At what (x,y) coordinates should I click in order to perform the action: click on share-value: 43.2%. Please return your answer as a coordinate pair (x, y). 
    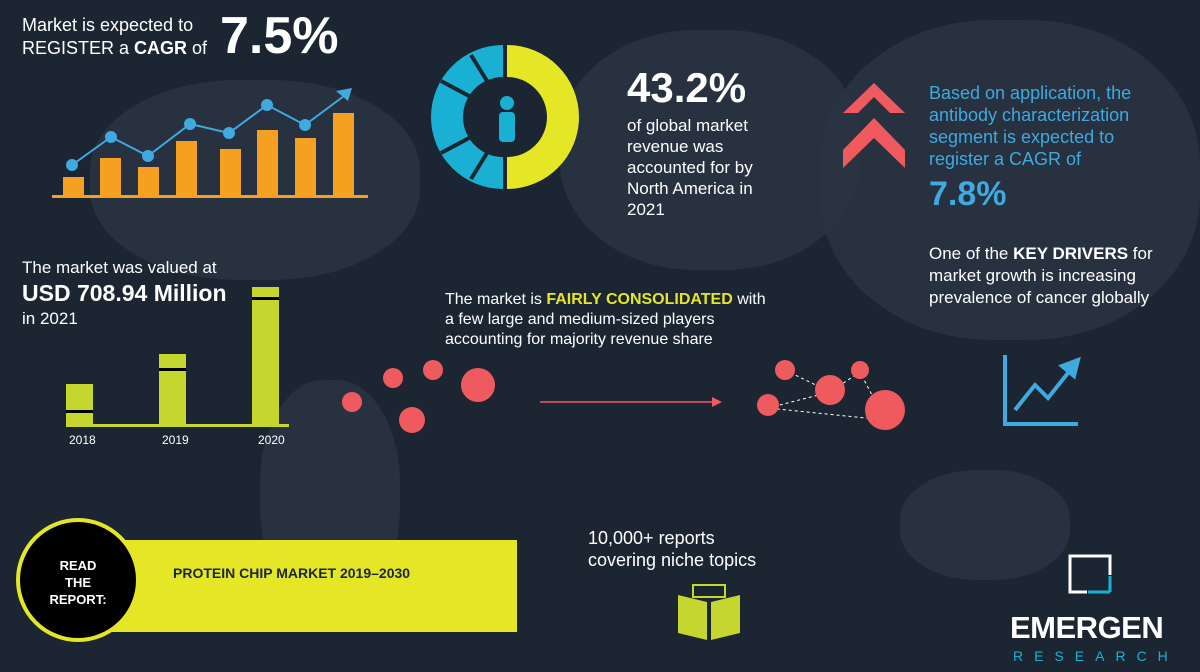
    Looking at the image, I should click on (687, 87).